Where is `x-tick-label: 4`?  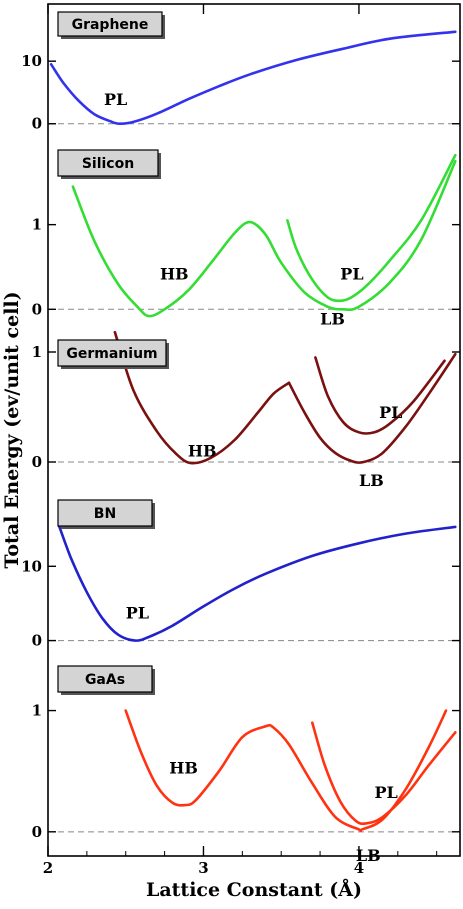 x-tick-label: 4 is located at coordinates (359, 868).